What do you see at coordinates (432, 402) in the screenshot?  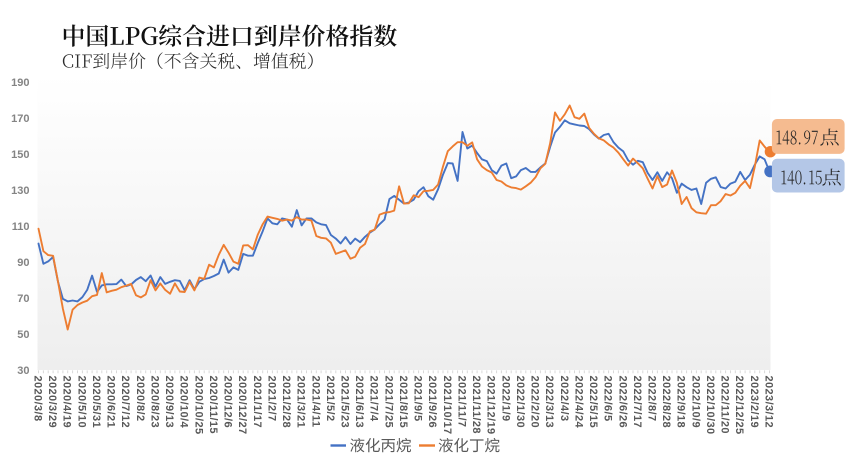 I see `svg-text: 2021/9/26` at bounding box center [432, 402].